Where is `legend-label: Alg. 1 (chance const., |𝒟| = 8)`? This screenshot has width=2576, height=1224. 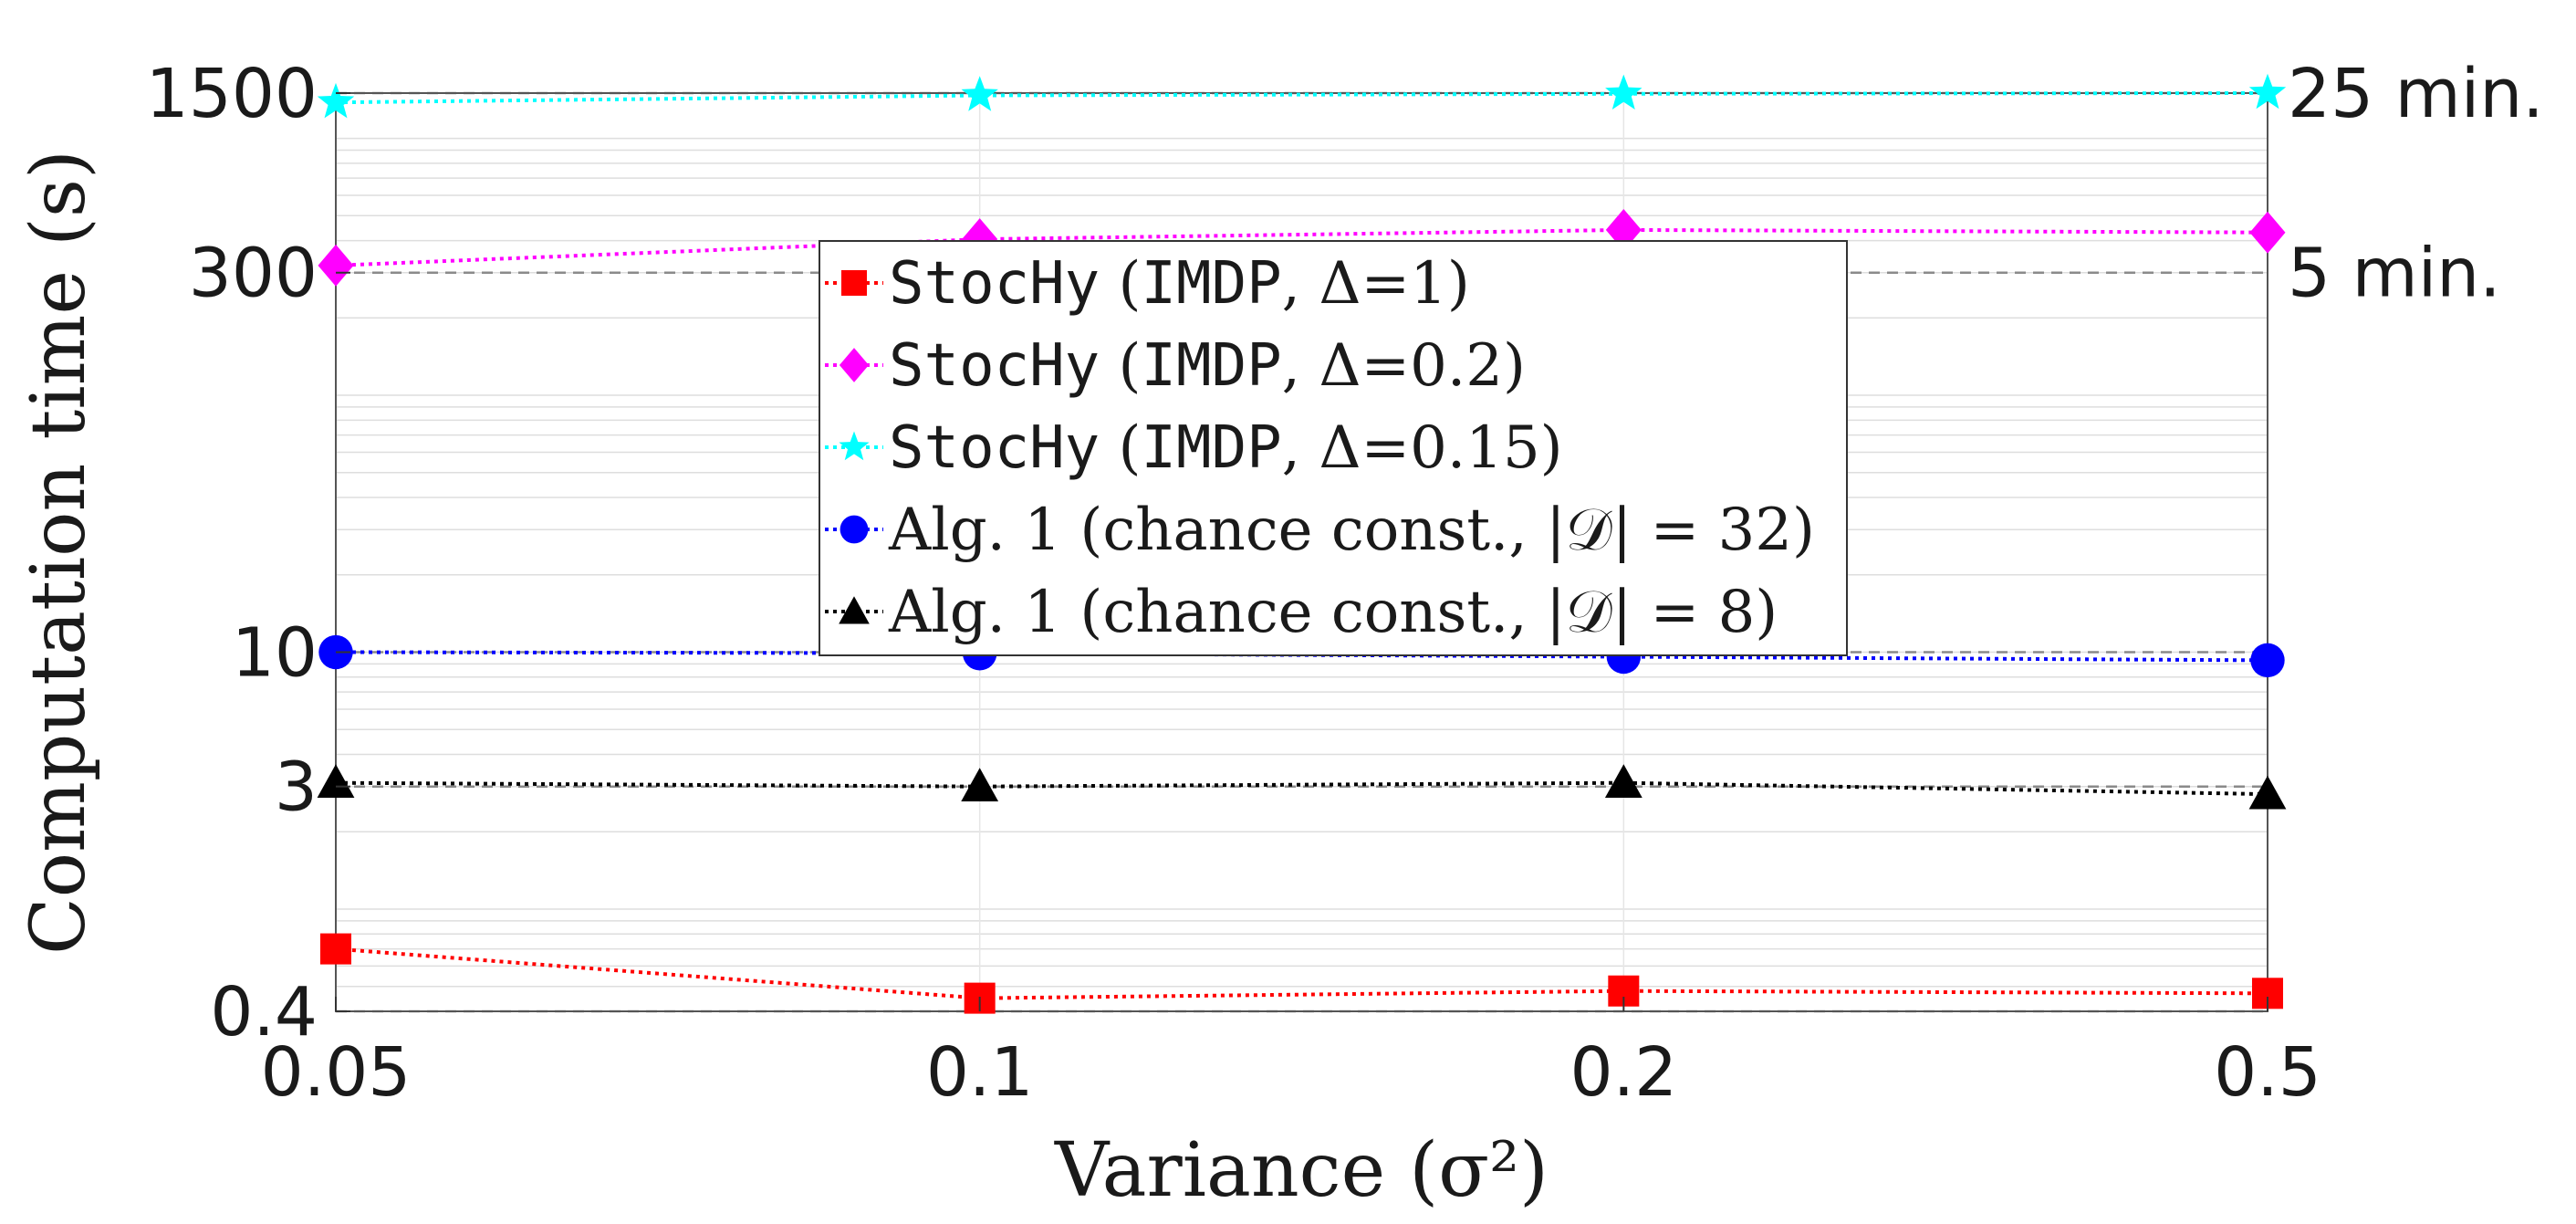
legend-label: Alg. 1 (chance const., |𝒟| = 8) is located at coordinates (1333, 612).